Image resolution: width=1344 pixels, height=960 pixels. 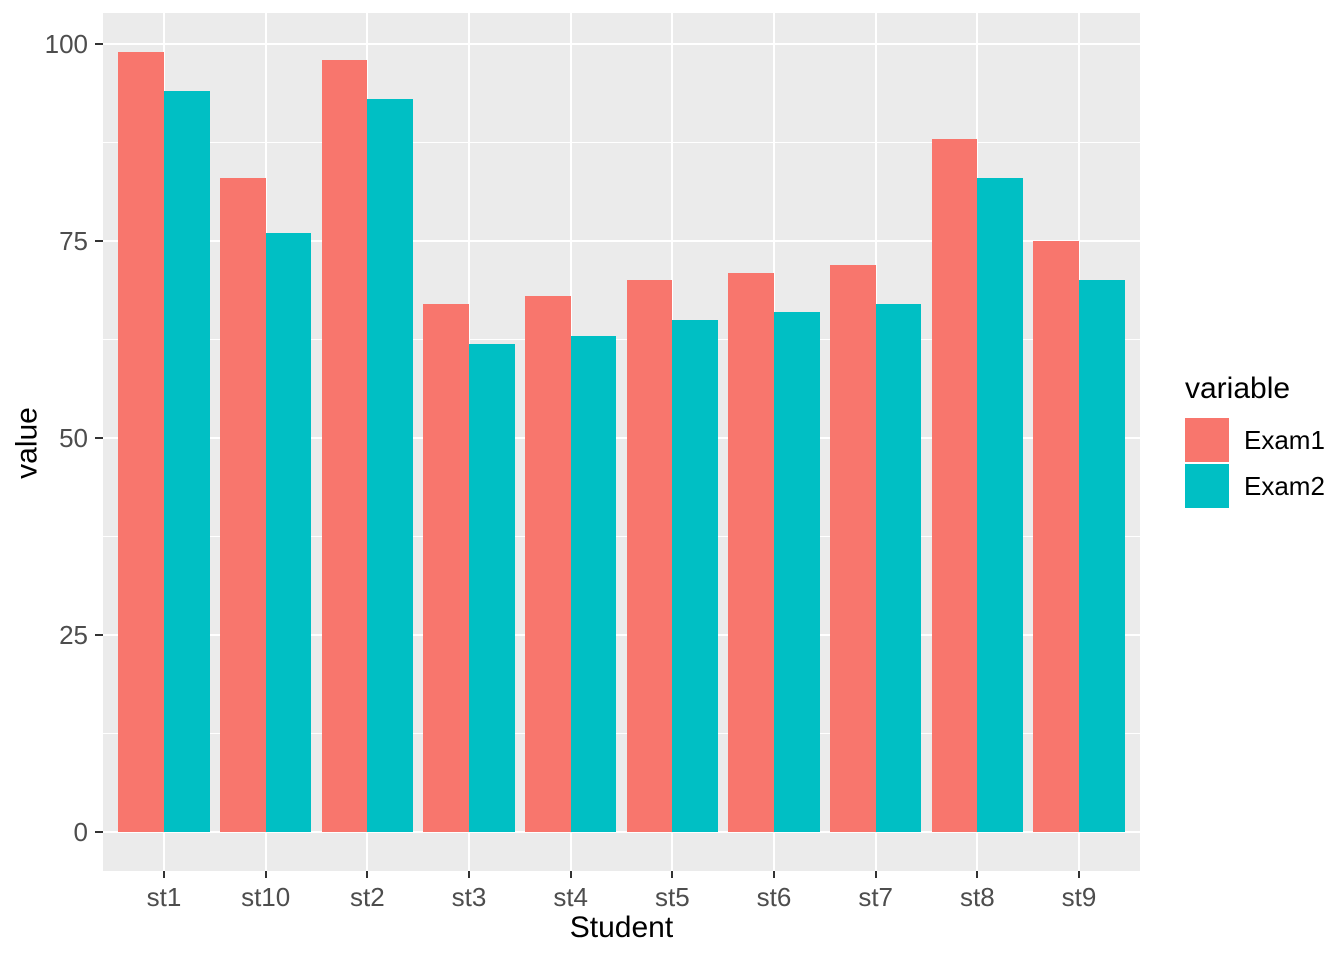 What do you see at coordinates (1284, 485) in the screenshot?
I see `legend-label-Exam2: Exam2` at bounding box center [1284, 485].